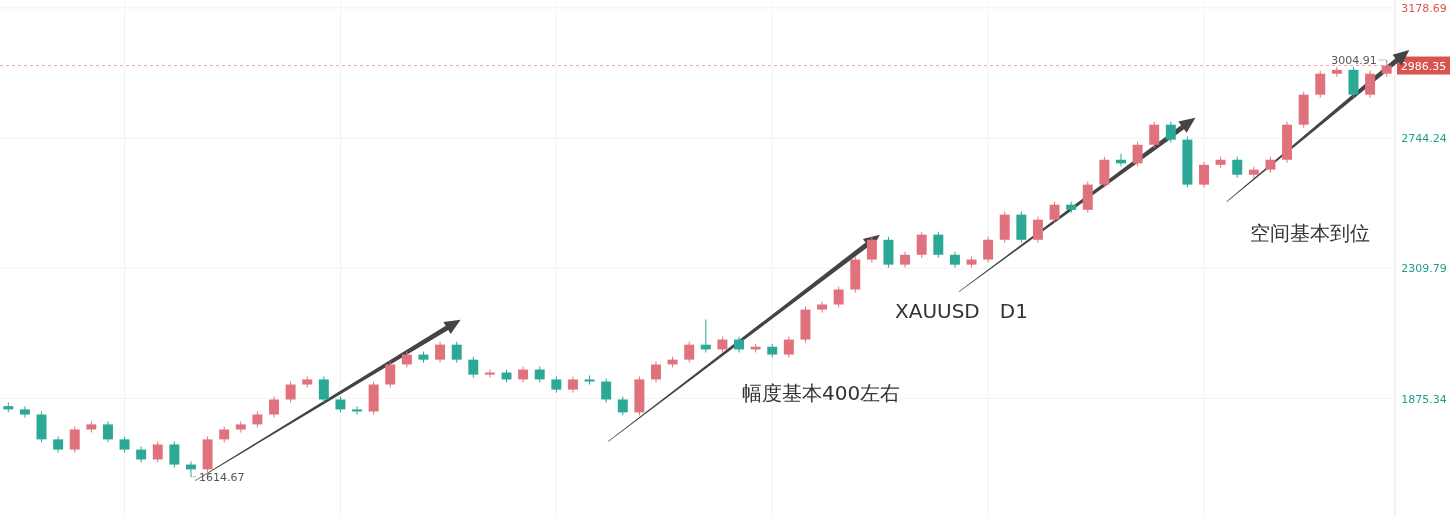  Describe the element at coordinates (1424, 8) in the screenshot. I see `y-tick-label: 3178.69` at that location.